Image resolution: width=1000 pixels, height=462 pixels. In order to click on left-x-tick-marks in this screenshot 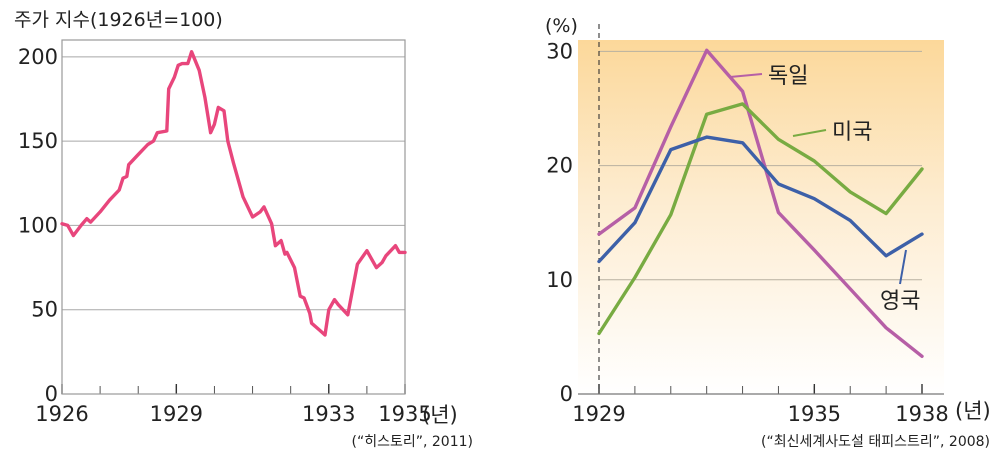, I will do `click(233, 389)`.